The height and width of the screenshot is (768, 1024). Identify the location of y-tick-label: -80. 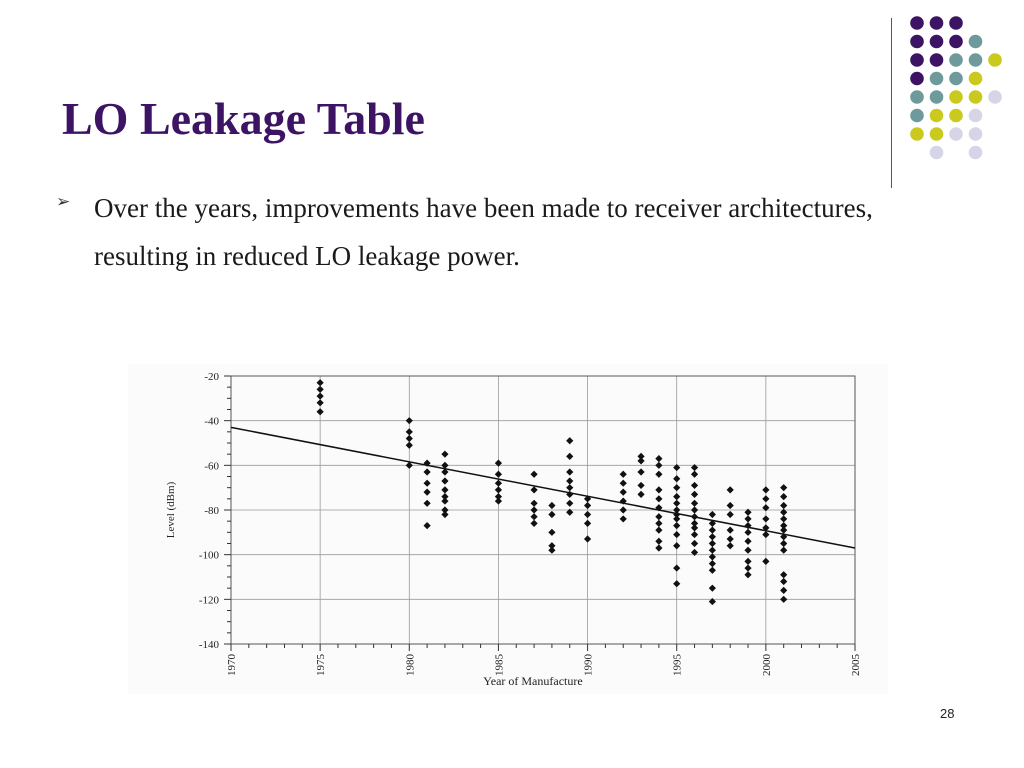
(211, 511).